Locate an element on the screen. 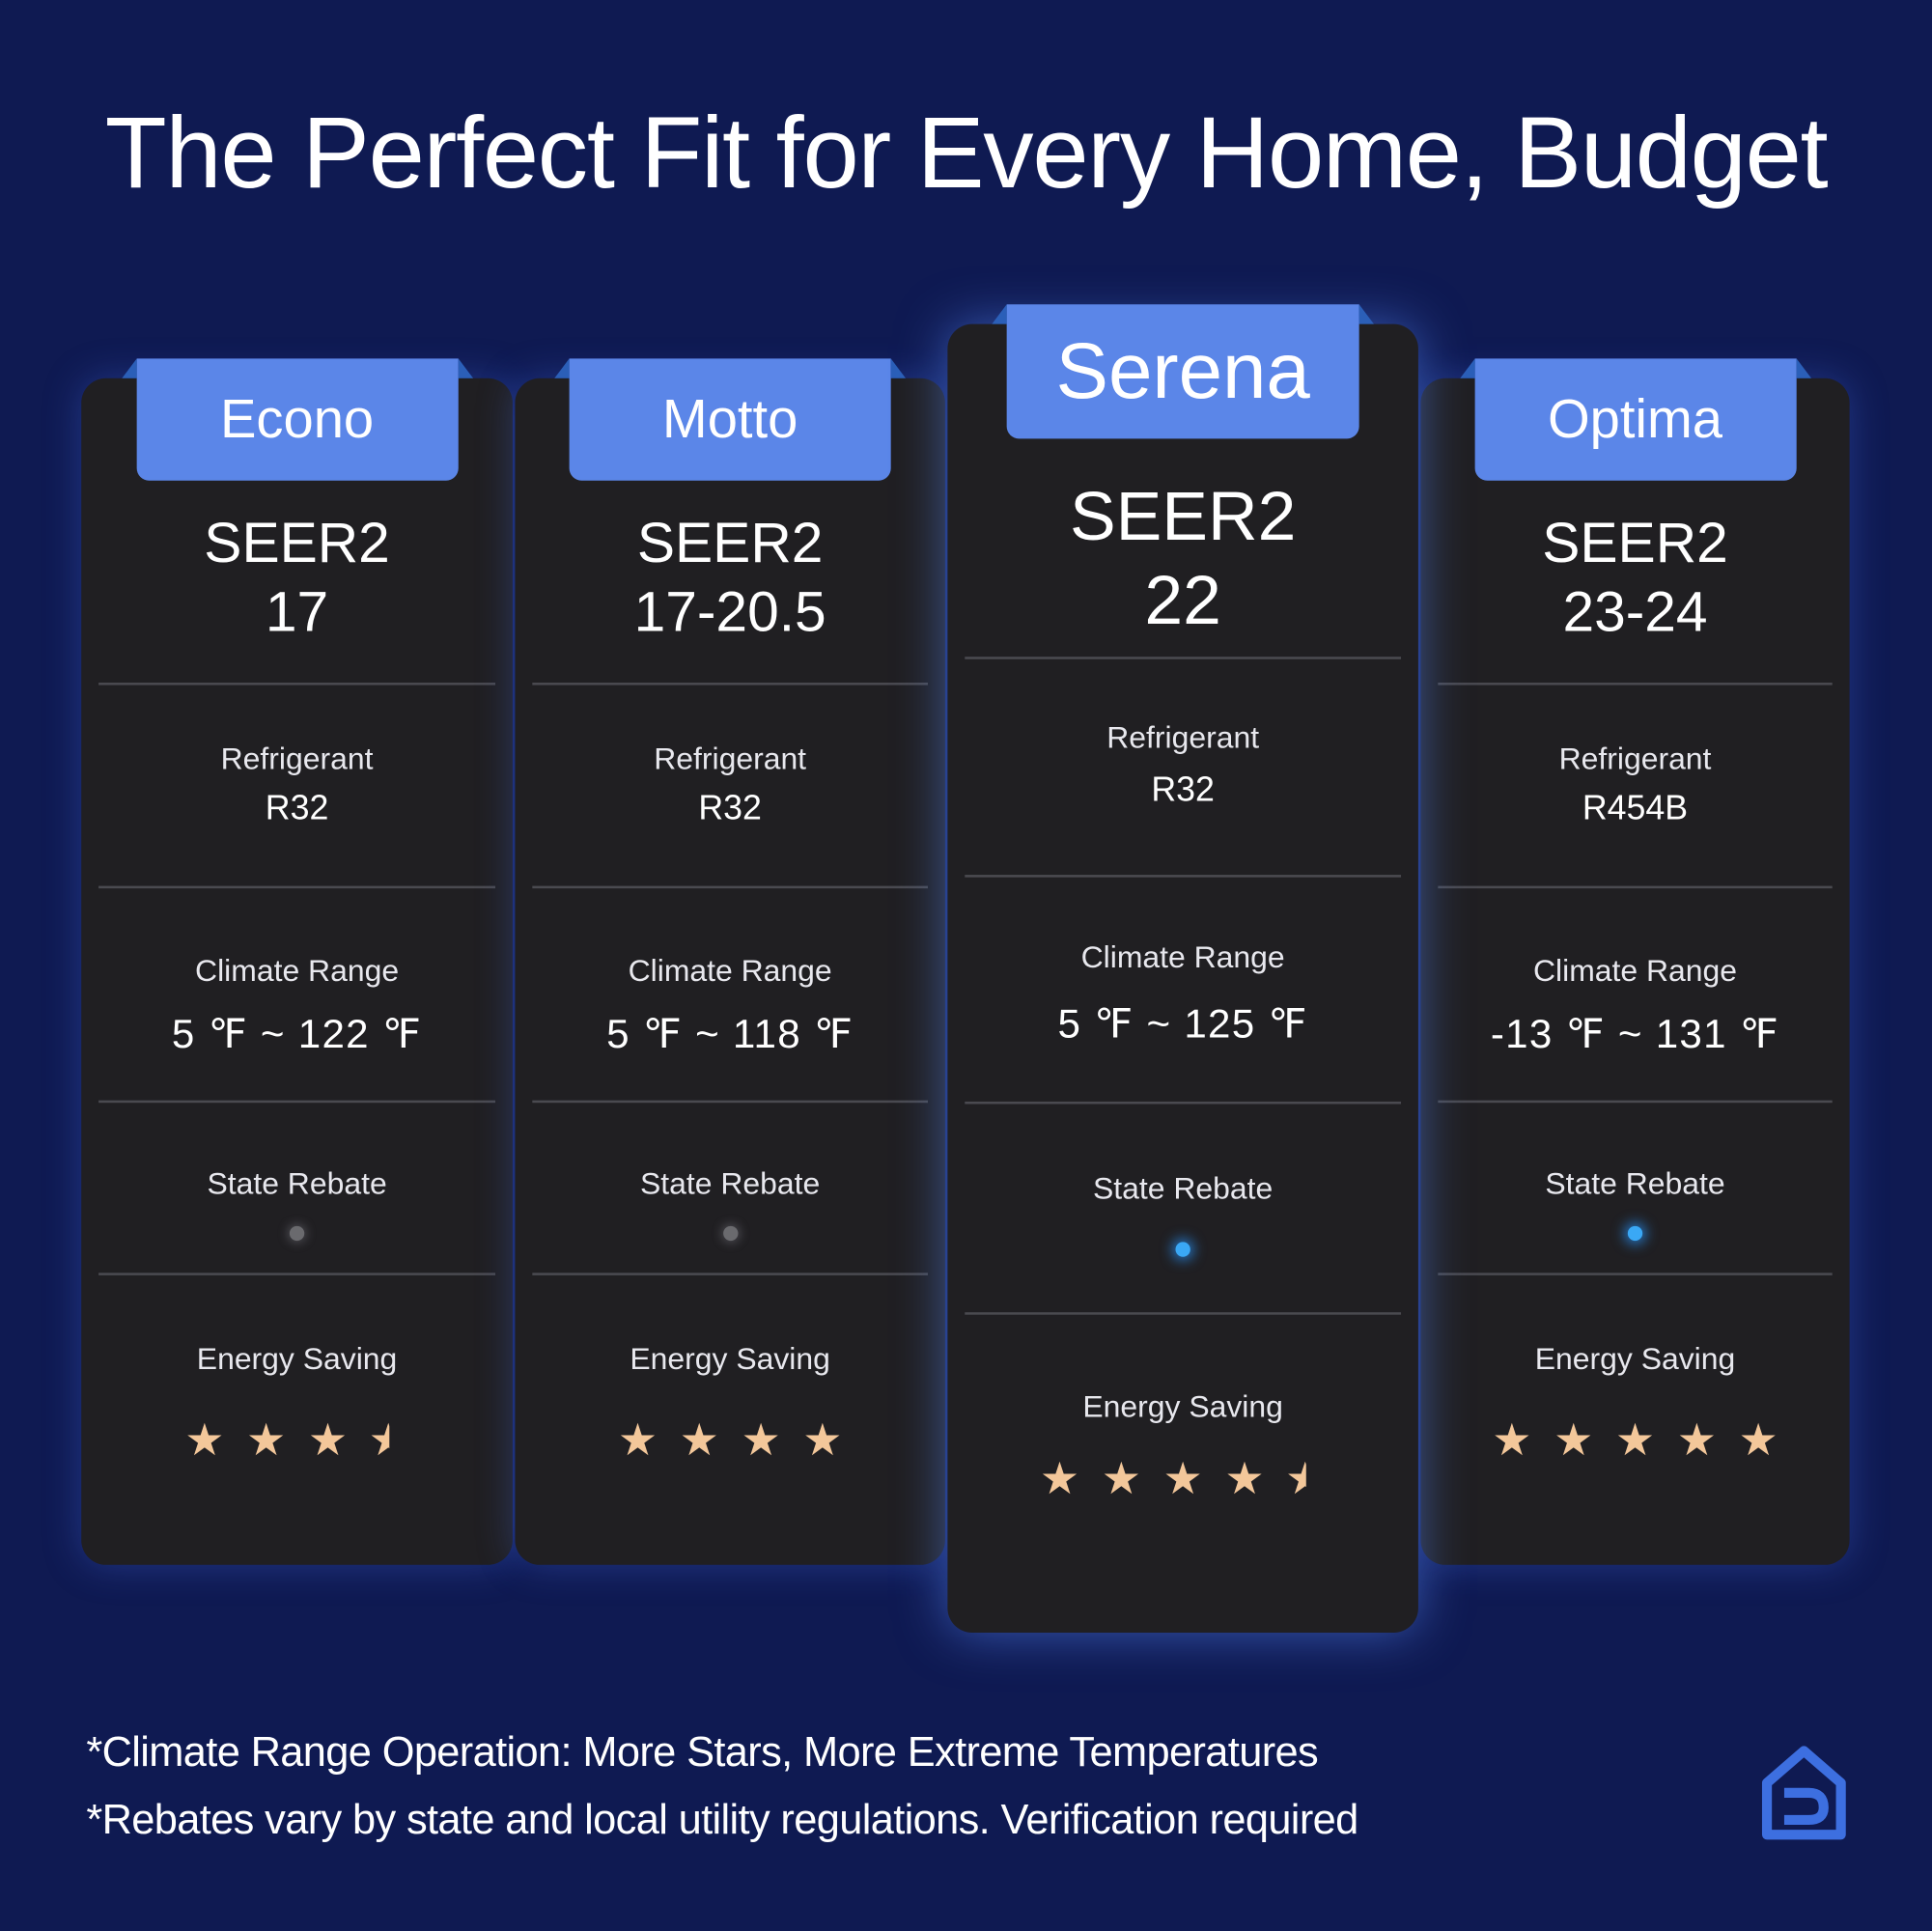  product-name: Motto is located at coordinates (731, 419).